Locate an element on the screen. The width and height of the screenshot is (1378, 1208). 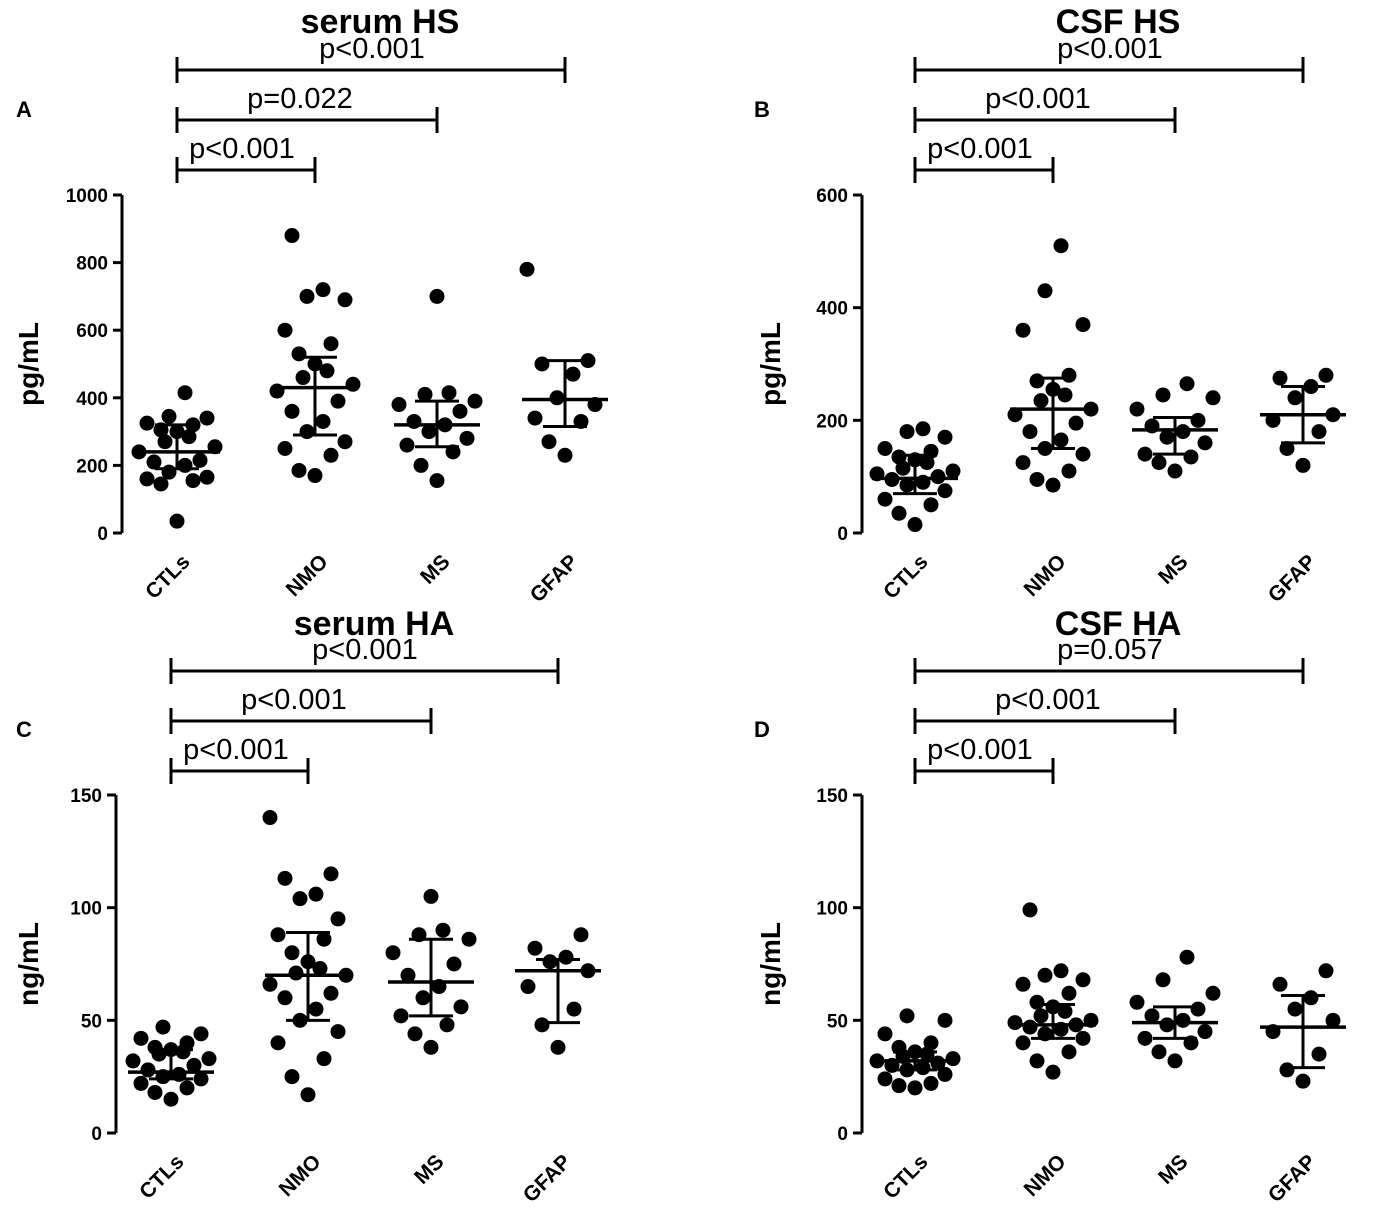
significance-bracket: p=0.022 is located at coordinates (307, 108).